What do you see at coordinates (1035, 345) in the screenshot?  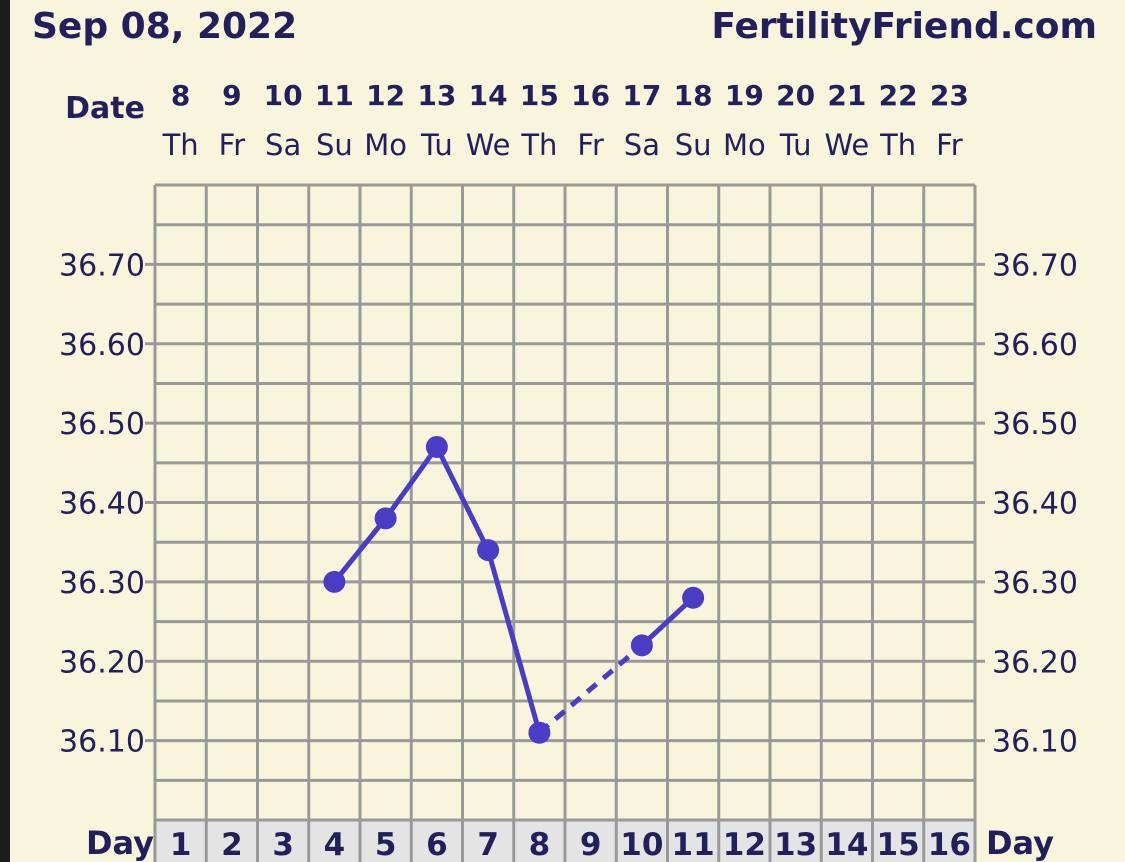 I see `y-tick-label-right: 36.60` at bounding box center [1035, 345].